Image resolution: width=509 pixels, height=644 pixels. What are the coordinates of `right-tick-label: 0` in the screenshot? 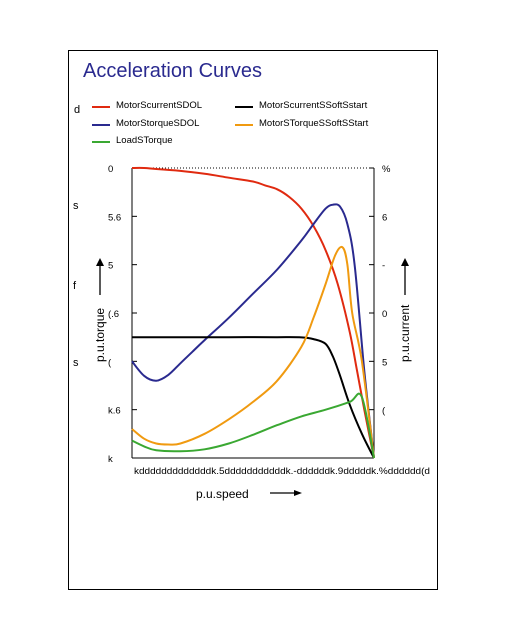 It's located at (384, 314).